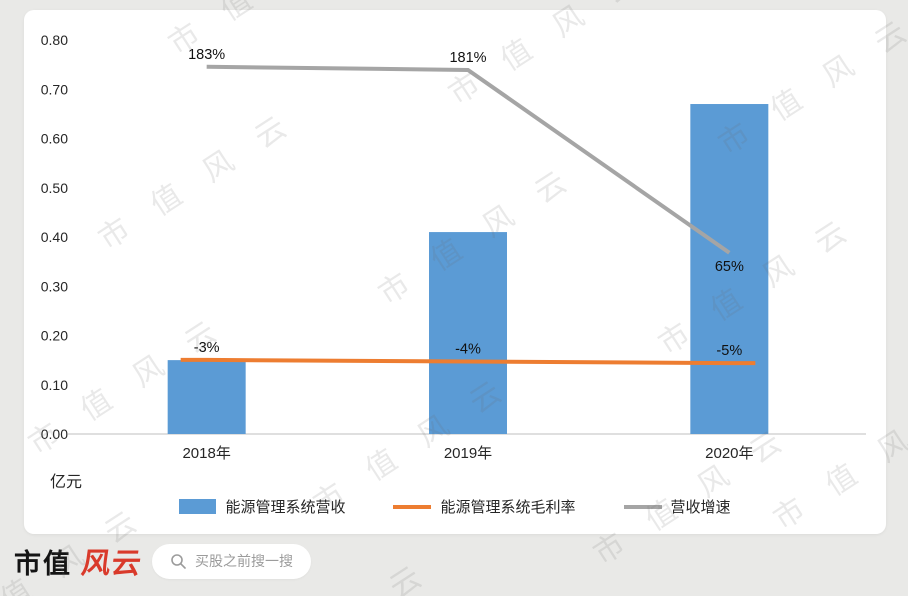 The width and height of the screenshot is (908, 596). What do you see at coordinates (207, 348) in the screenshot?
I see `data-label: -3%` at bounding box center [207, 348].